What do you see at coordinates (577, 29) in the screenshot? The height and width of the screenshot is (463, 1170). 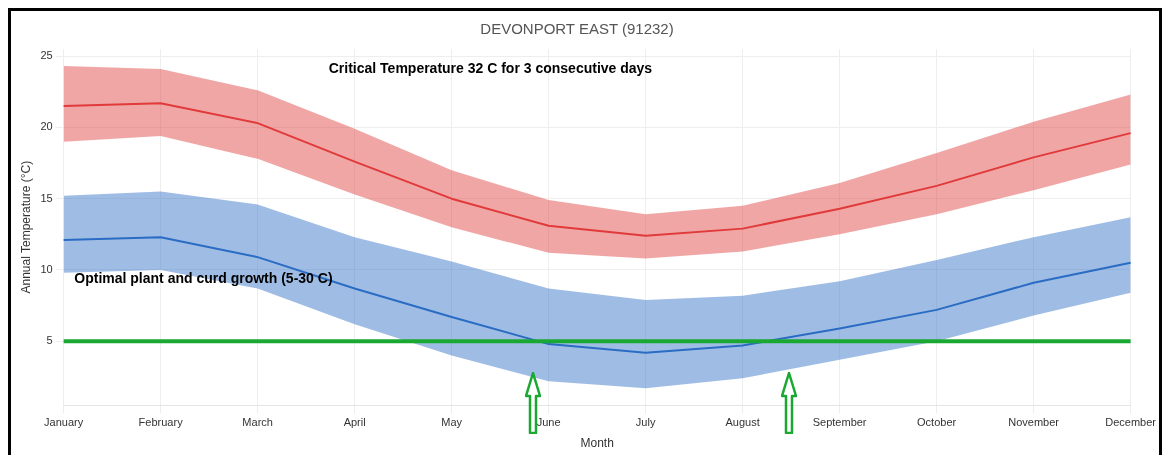 I see `chart-title: DEVONPORT EAST (91232)` at bounding box center [577, 29].